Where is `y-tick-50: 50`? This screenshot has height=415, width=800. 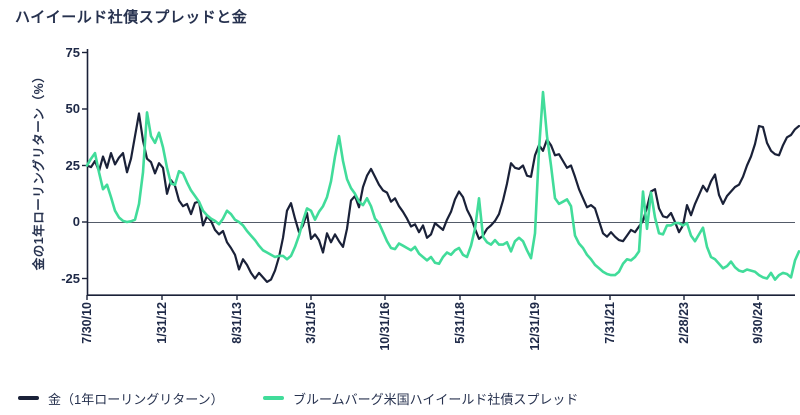 y-tick-50: 50 is located at coordinates (72, 108).